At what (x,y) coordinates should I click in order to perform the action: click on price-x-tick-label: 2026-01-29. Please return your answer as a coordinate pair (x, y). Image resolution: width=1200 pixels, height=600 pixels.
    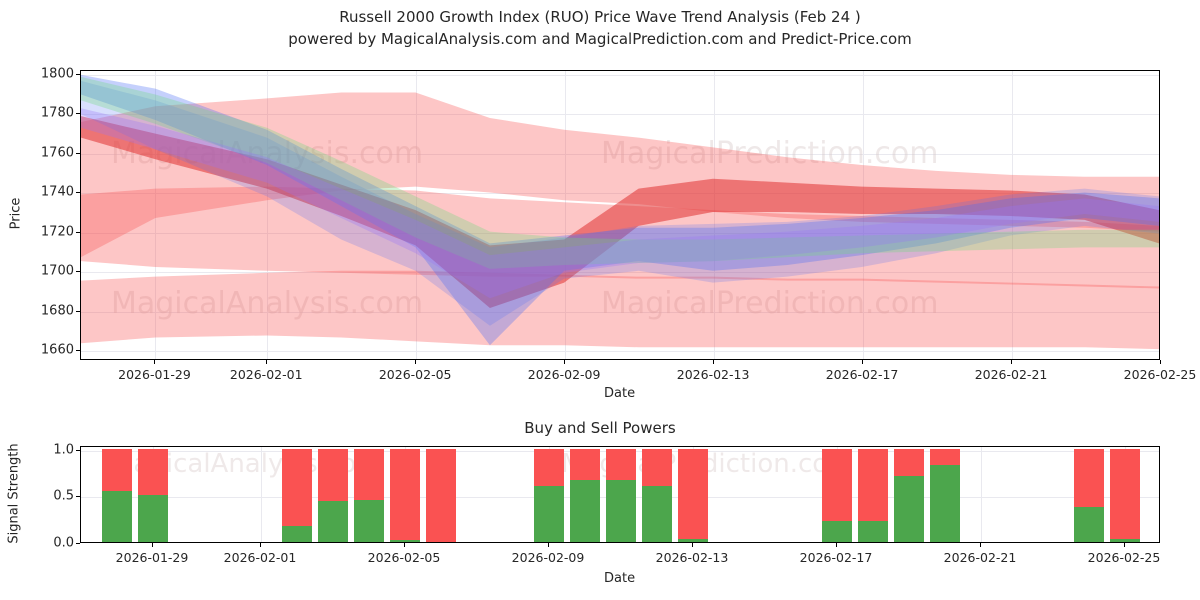
    Looking at the image, I should click on (154, 374).